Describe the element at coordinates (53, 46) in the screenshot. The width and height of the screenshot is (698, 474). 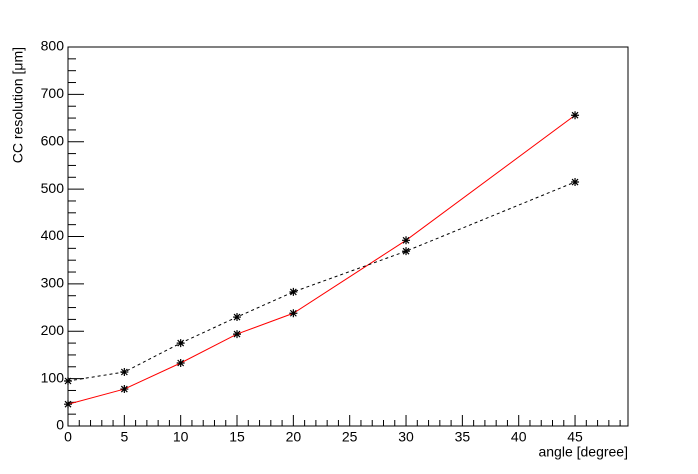
I see `y-tick-label: 800` at that location.